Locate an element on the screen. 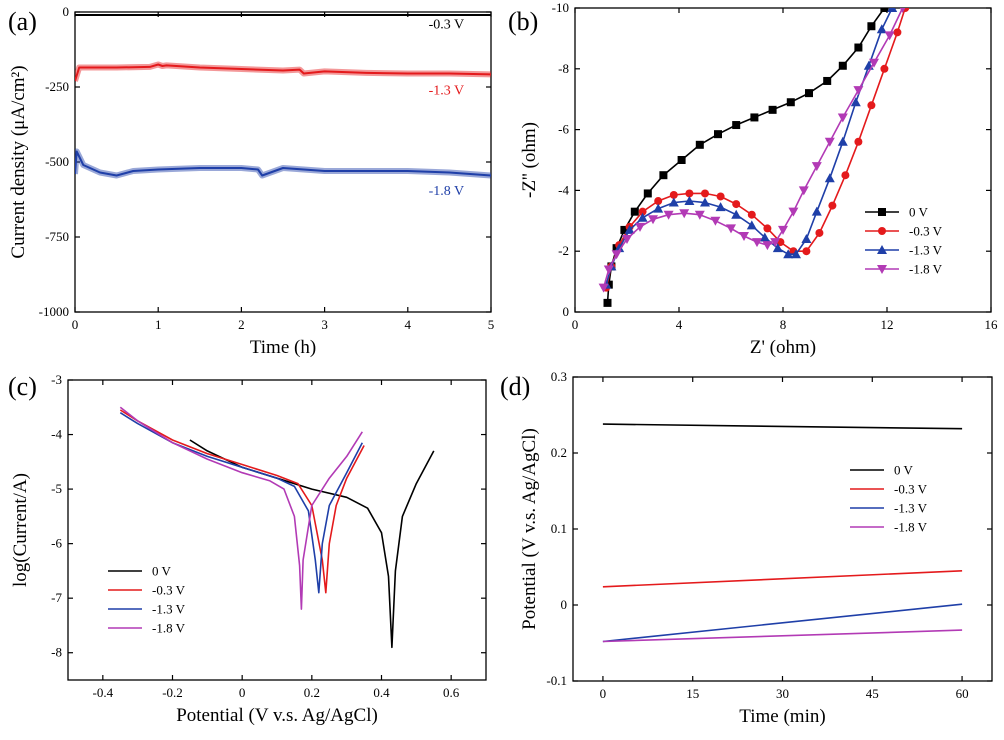 This screenshot has height=740, width=1004. y-tick-label: -0.1 is located at coordinates (556, 680).